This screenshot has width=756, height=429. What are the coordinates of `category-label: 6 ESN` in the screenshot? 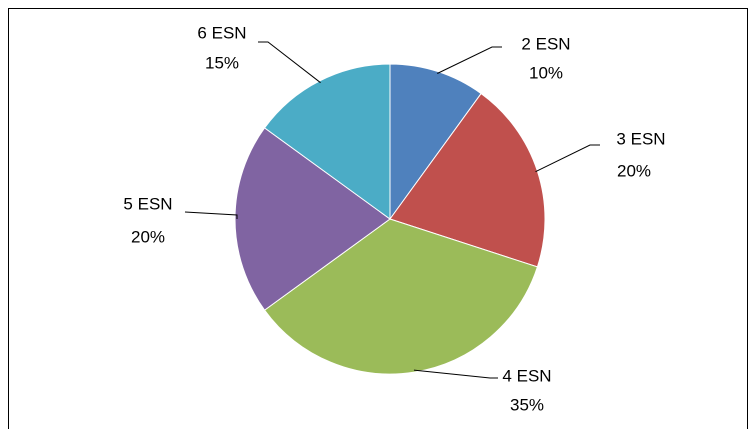 It's located at (221, 32).